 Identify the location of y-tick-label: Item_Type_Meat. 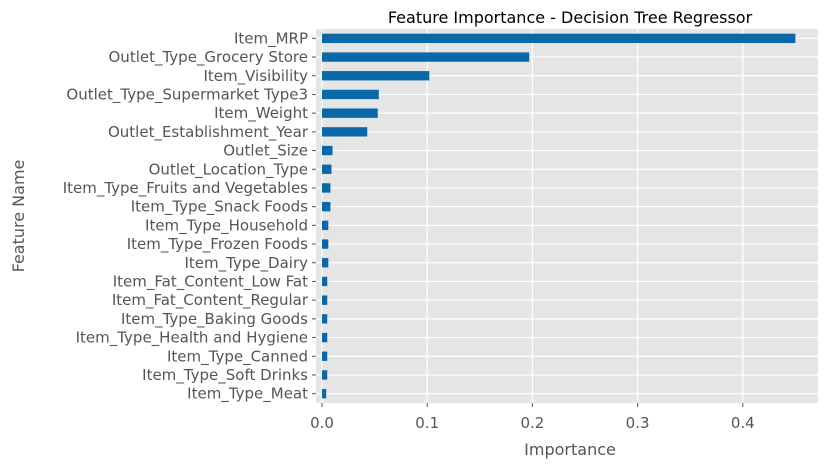
(247, 394).